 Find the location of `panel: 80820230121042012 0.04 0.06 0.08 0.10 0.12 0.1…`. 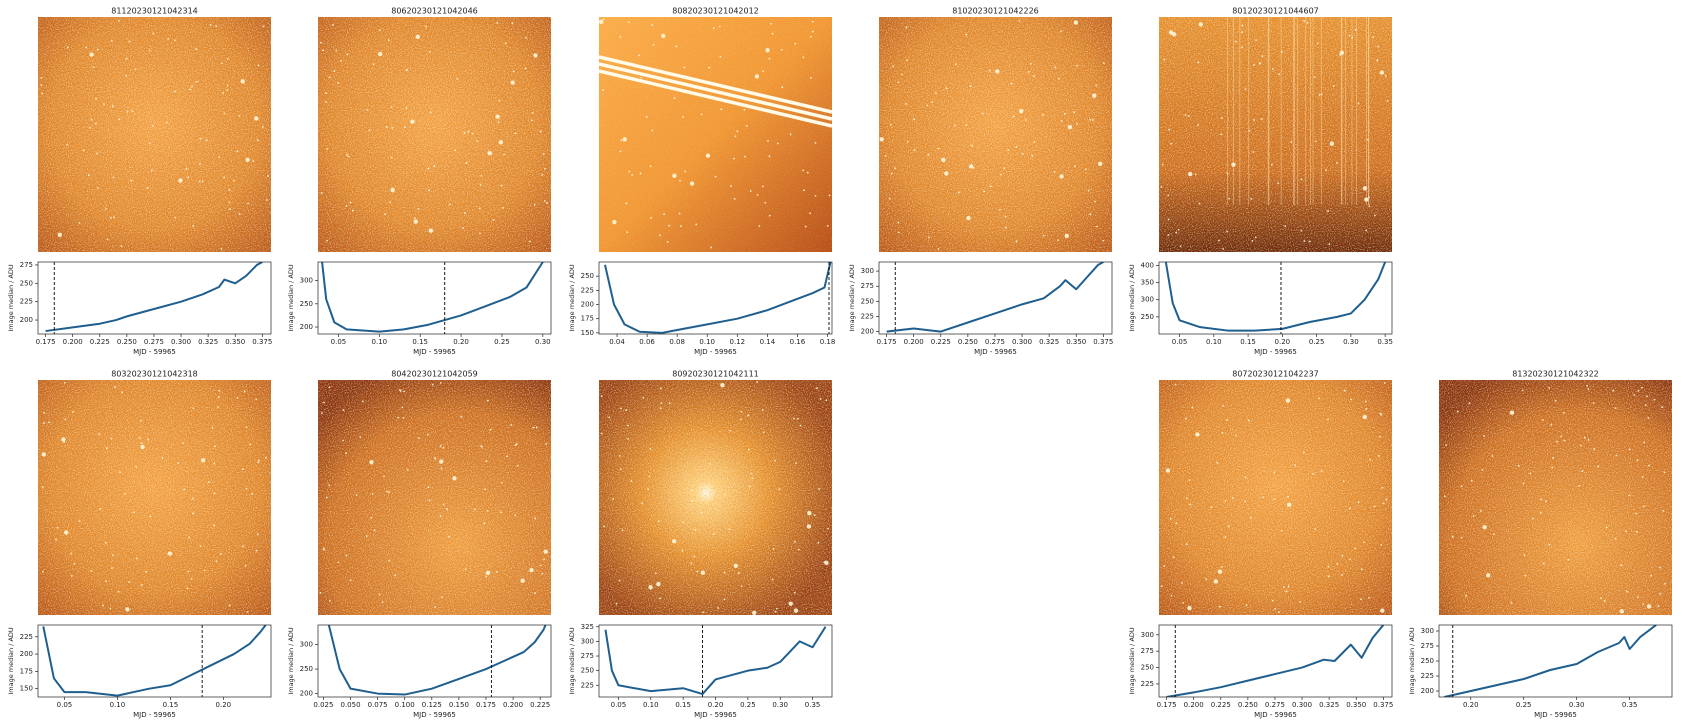

panel: 80820230121042012 0.04 0.06 0.08 0.10 0.12 0.1… is located at coordinates (701, 182).